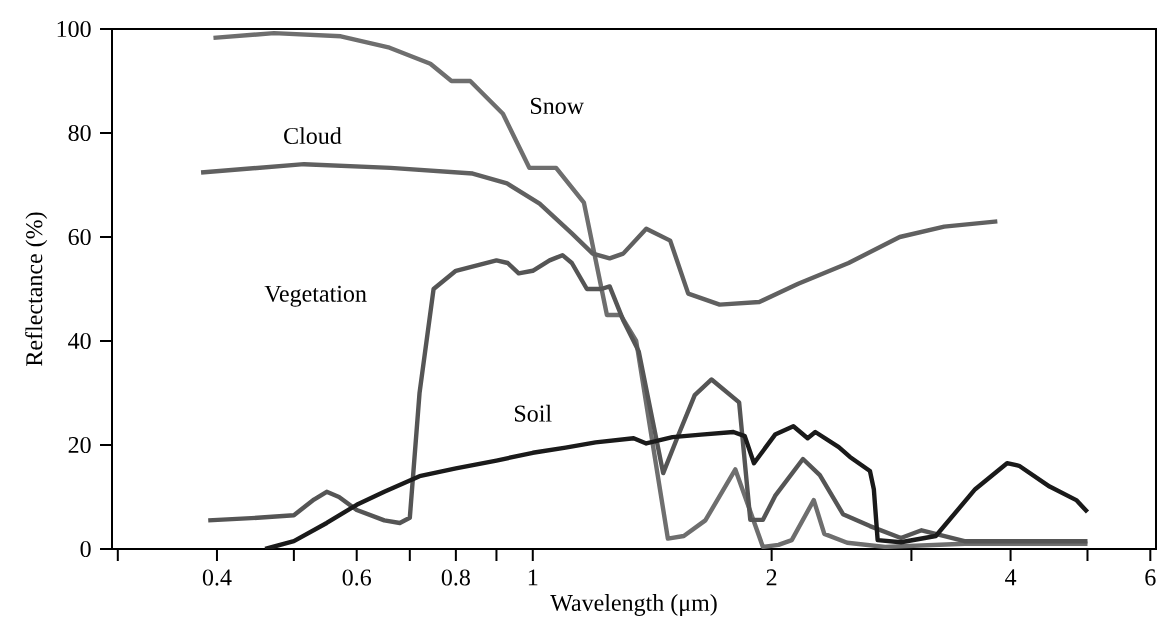 This screenshot has height=635, width=1162. I want to click on x-tick-label: 0.8, so click(455, 577).